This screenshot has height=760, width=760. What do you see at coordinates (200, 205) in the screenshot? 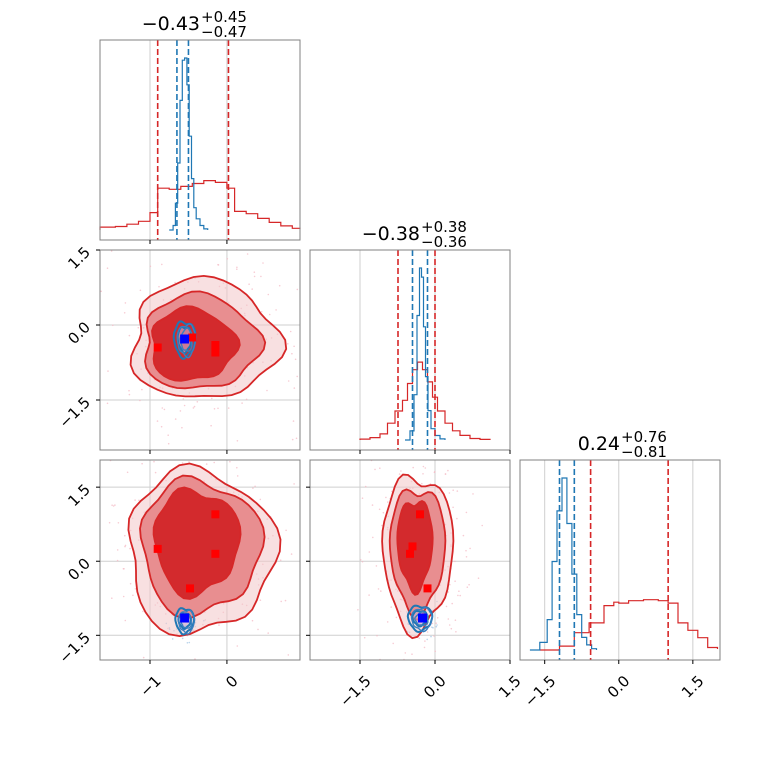
I see `red-histogram` at bounding box center [200, 205].